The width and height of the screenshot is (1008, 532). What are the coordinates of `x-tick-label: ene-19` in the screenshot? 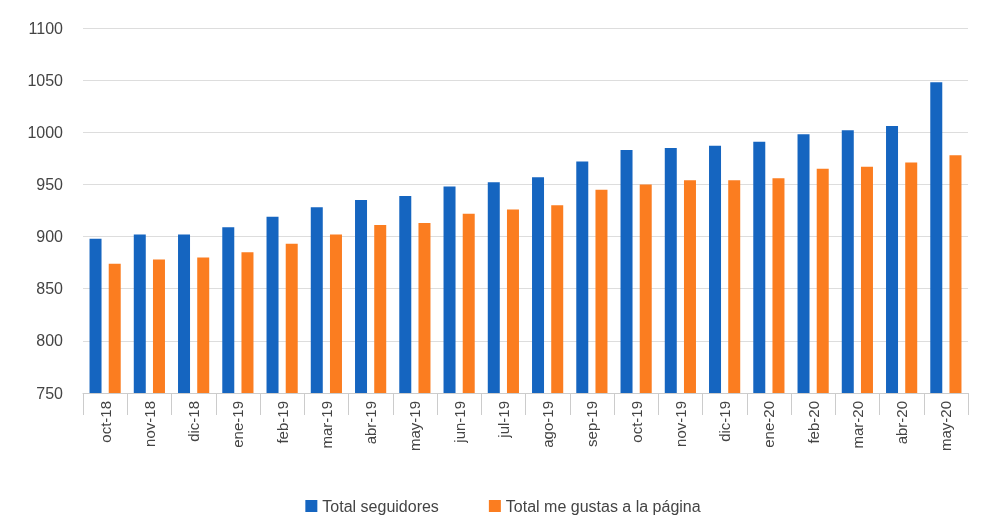 It's located at (238, 424).